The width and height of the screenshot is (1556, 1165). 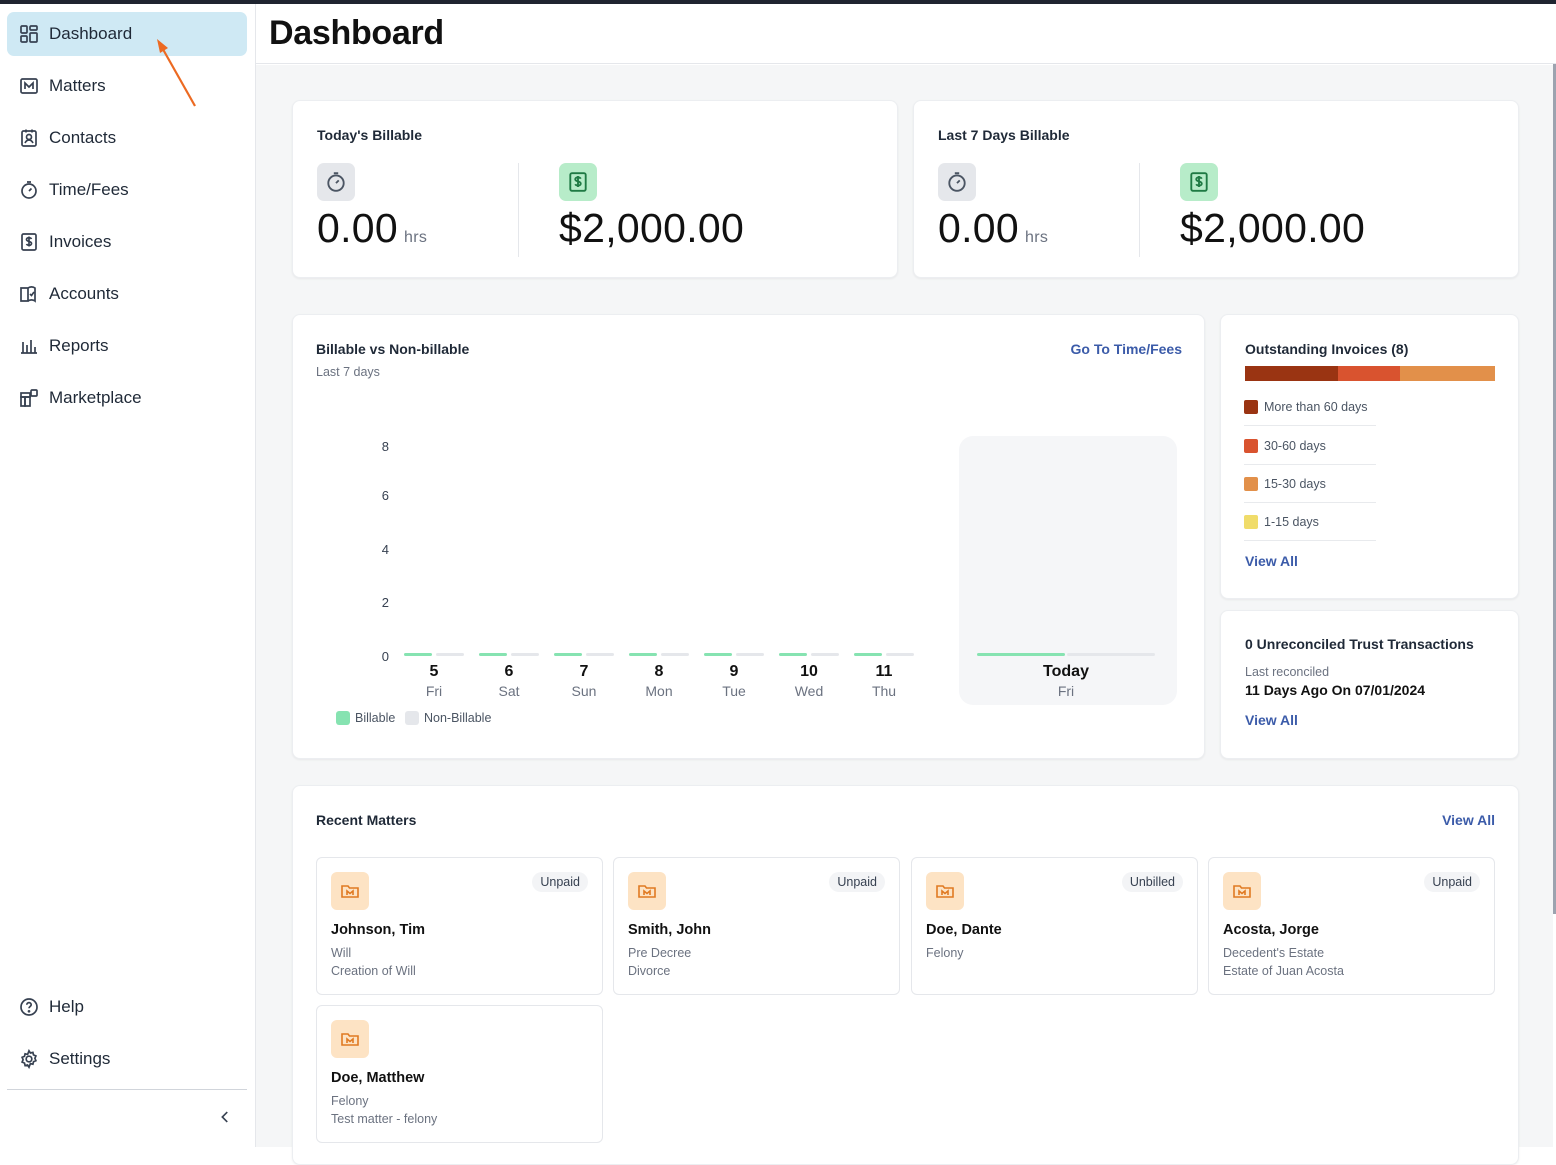 What do you see at coordinates (393, 349) in the screenshot?
I see `chart-title: Billable vs Non-billable` at bounding box center [393, 349].